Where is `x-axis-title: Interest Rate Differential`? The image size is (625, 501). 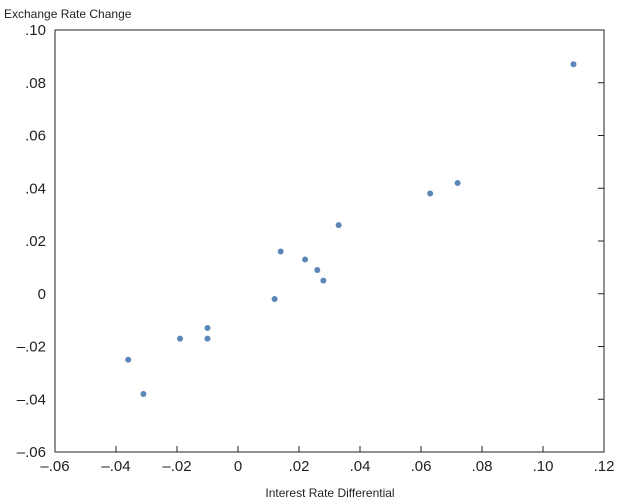 x-axis-title: Interest Rate Differential is located at coordinates (329, 493).